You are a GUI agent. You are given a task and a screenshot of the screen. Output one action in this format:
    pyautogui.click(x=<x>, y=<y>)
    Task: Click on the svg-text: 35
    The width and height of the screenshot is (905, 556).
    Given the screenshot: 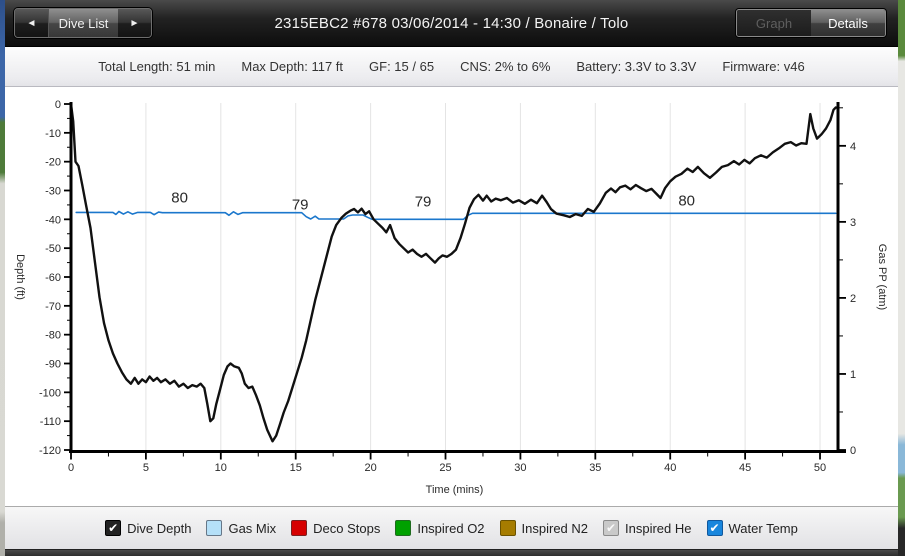 What is the action you would take?
    pyautogui.click(x=595, y=468)
    